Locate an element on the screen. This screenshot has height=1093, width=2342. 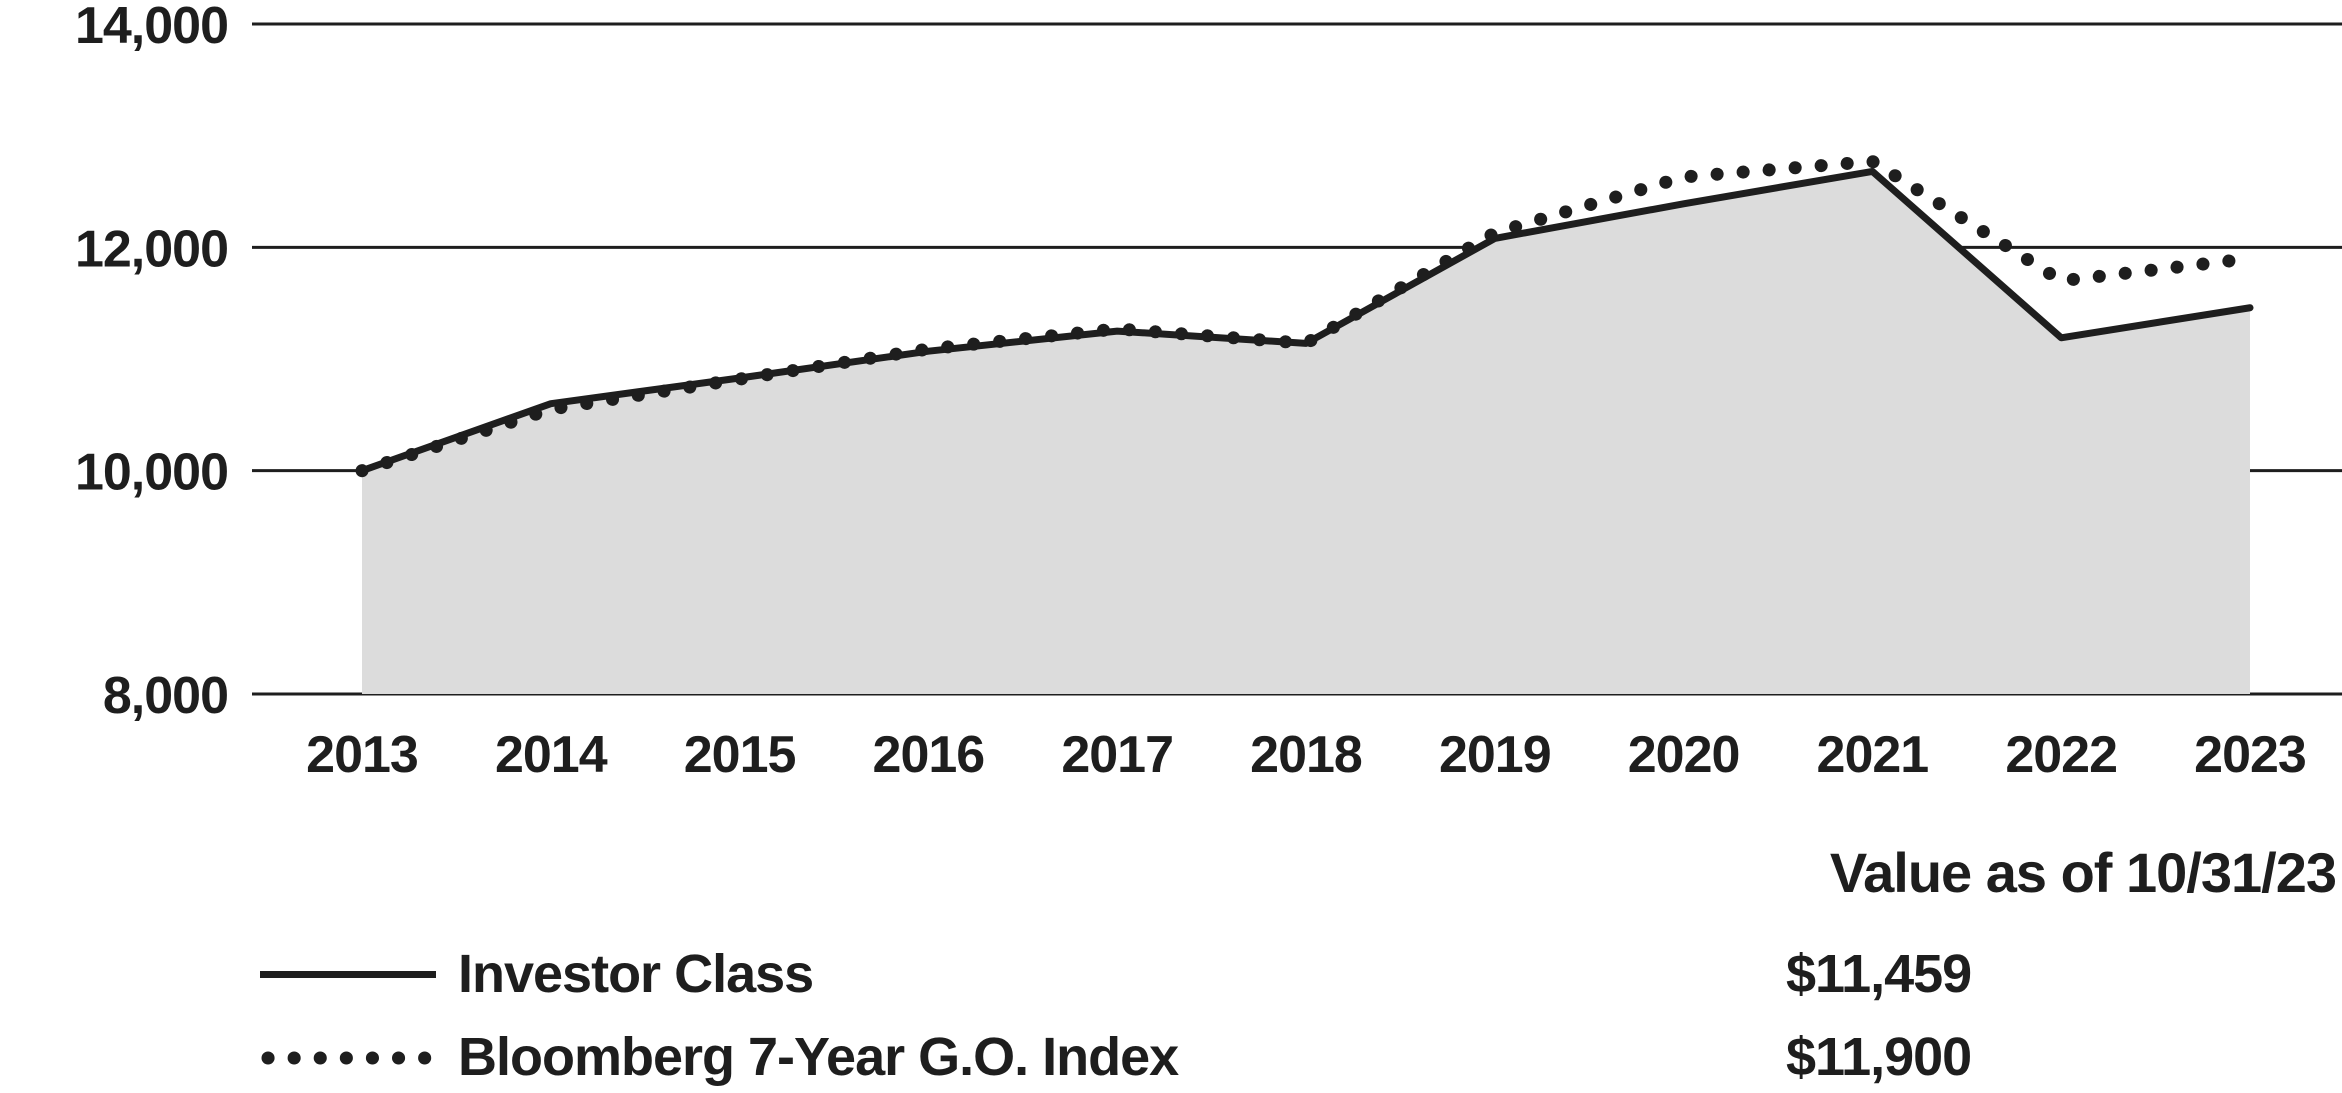
legend-row-investor-class: Investor Class $11,459 is located at coordinates (1171, 974).